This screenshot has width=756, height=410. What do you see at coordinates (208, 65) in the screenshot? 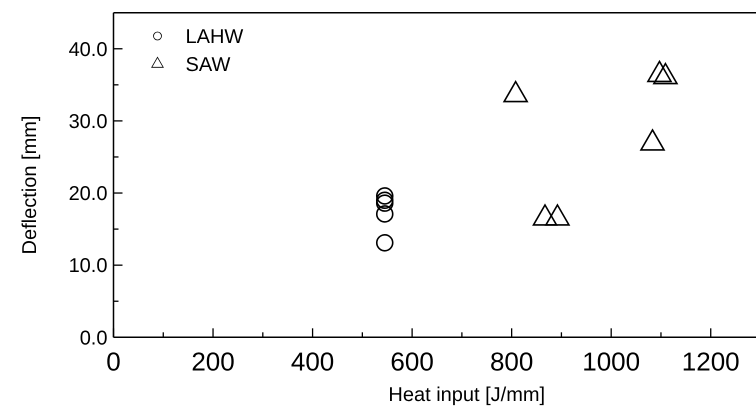
I see `legend-label: SAW` at bounding box center [208, 65].